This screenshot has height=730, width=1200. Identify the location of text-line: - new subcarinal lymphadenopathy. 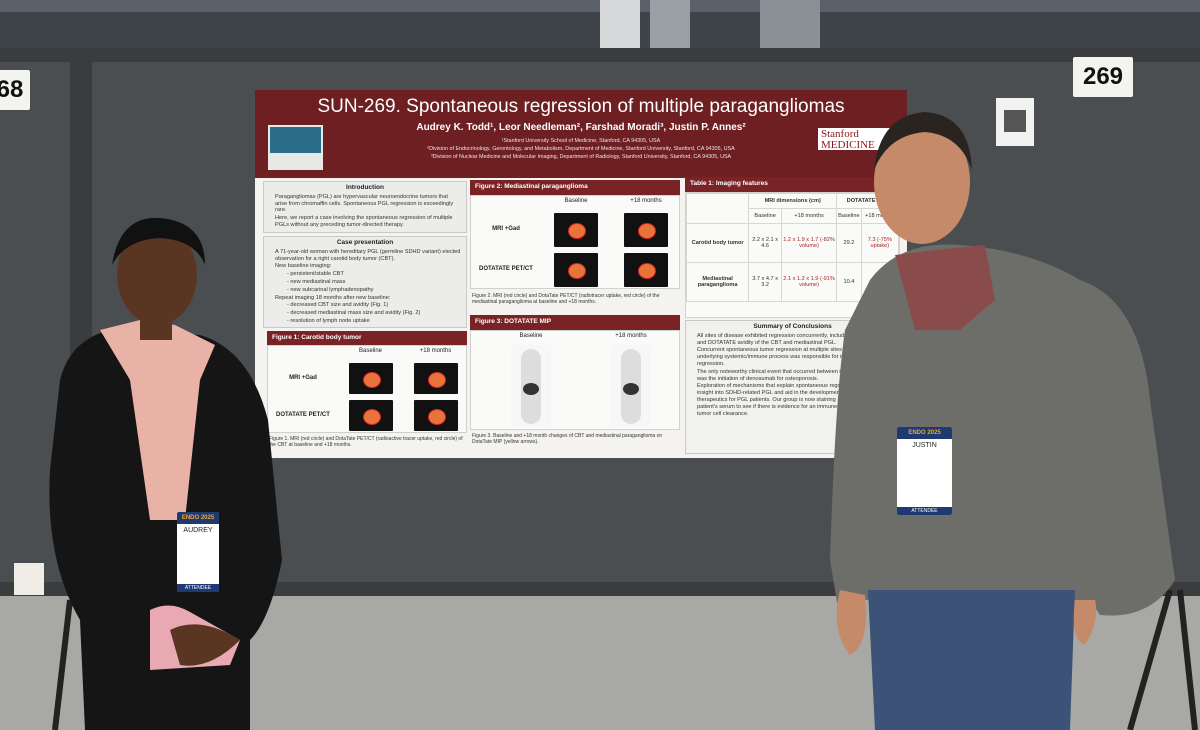
(330, 289).